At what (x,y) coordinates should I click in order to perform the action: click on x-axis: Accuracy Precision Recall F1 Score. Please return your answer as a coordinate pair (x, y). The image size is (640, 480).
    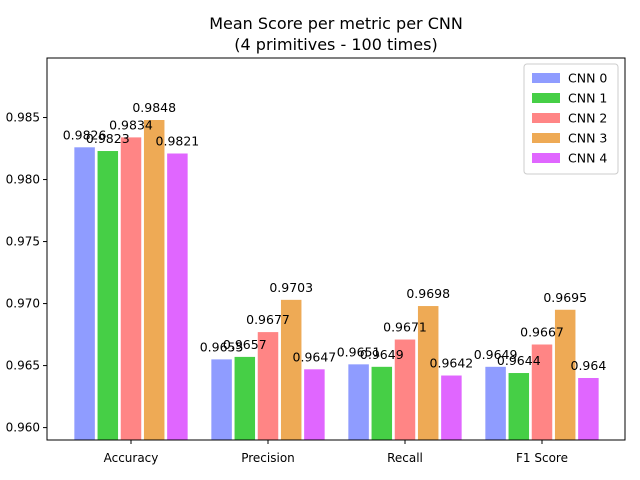
    Looking at the image, I should click on (336, 452).